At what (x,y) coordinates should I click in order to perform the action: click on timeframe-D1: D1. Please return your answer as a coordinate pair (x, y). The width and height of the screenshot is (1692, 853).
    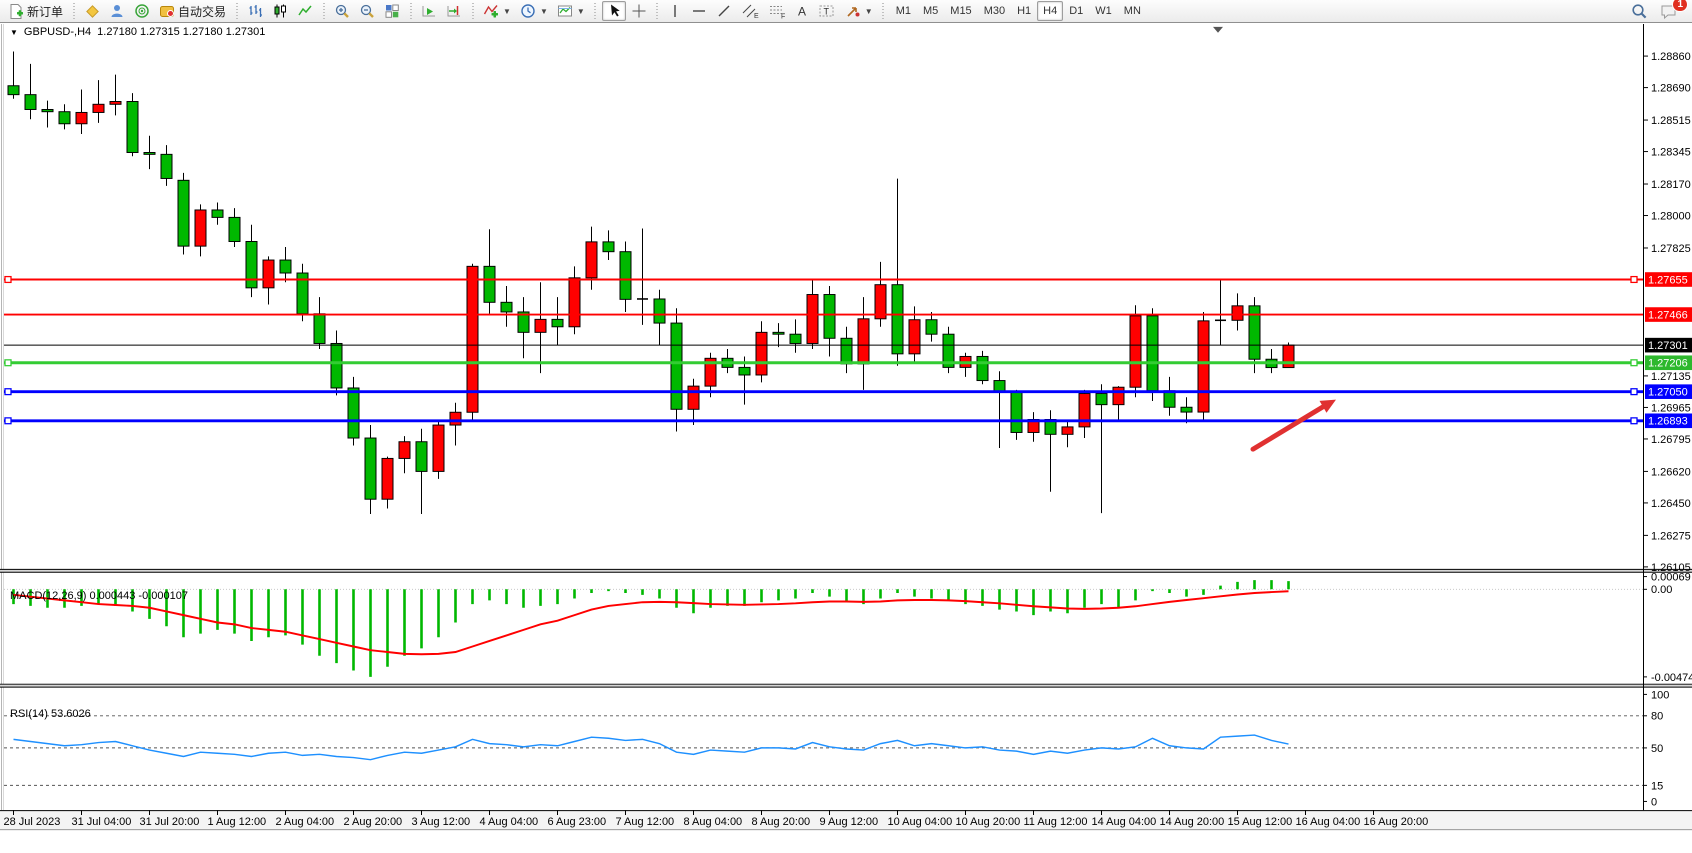
    Looking at the image, I should click on (1076, 11).